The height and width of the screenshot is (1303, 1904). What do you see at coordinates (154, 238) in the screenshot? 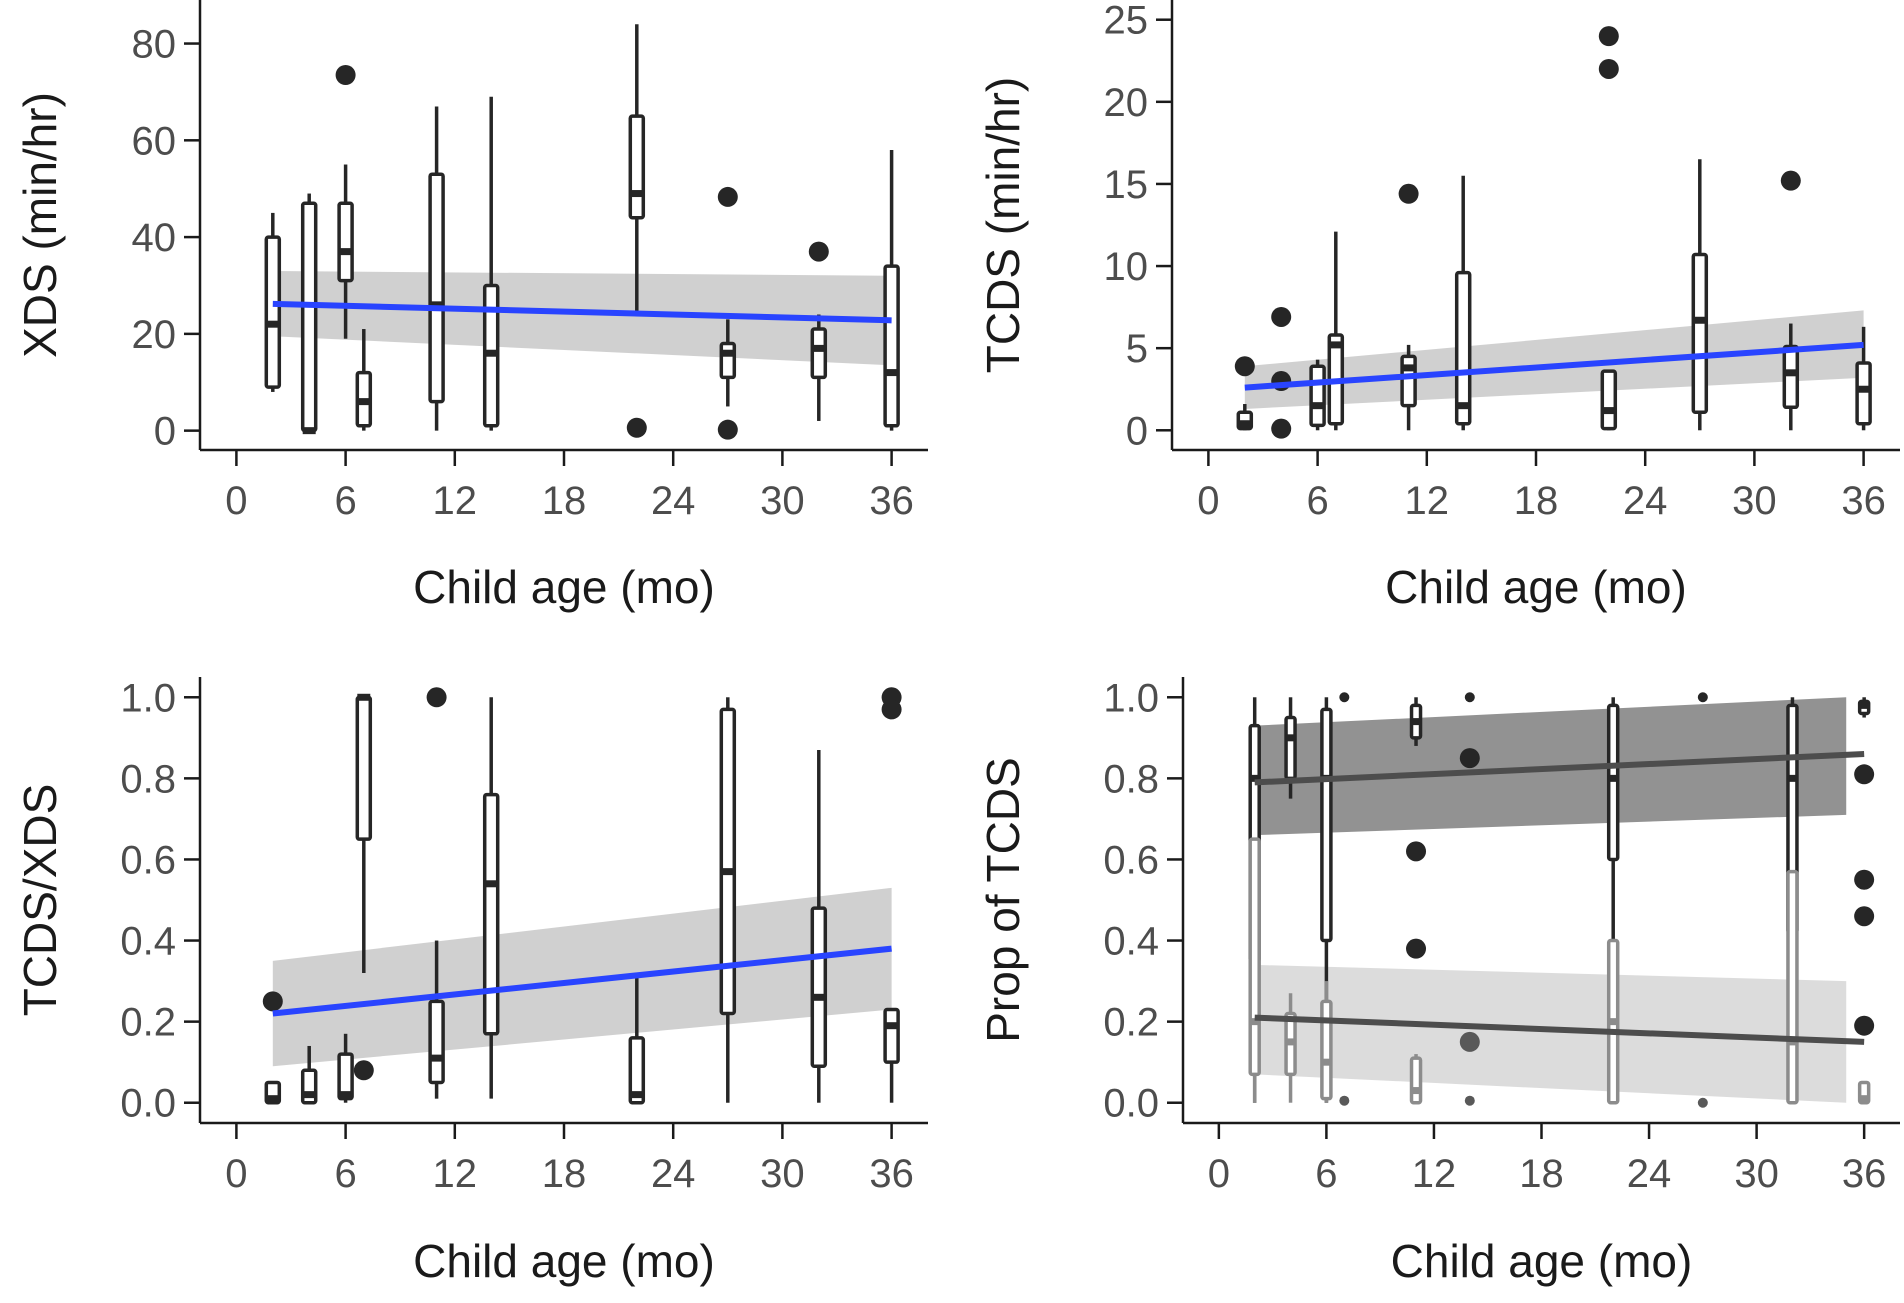
I see `y-tick-label: 40` at bounding box center [154, 238].